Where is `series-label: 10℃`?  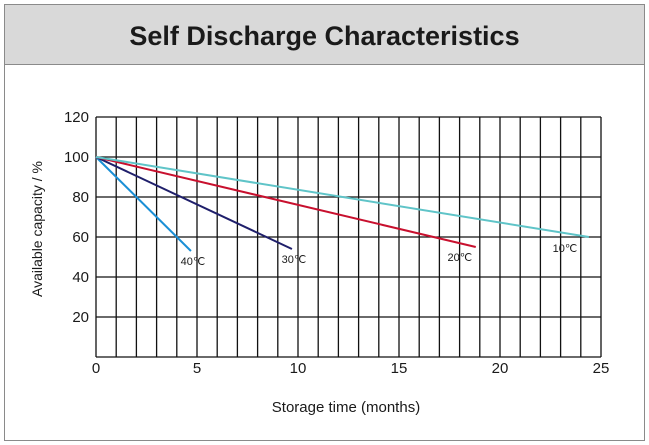 series-label: 10℃ is located at coordinates (565, 249).